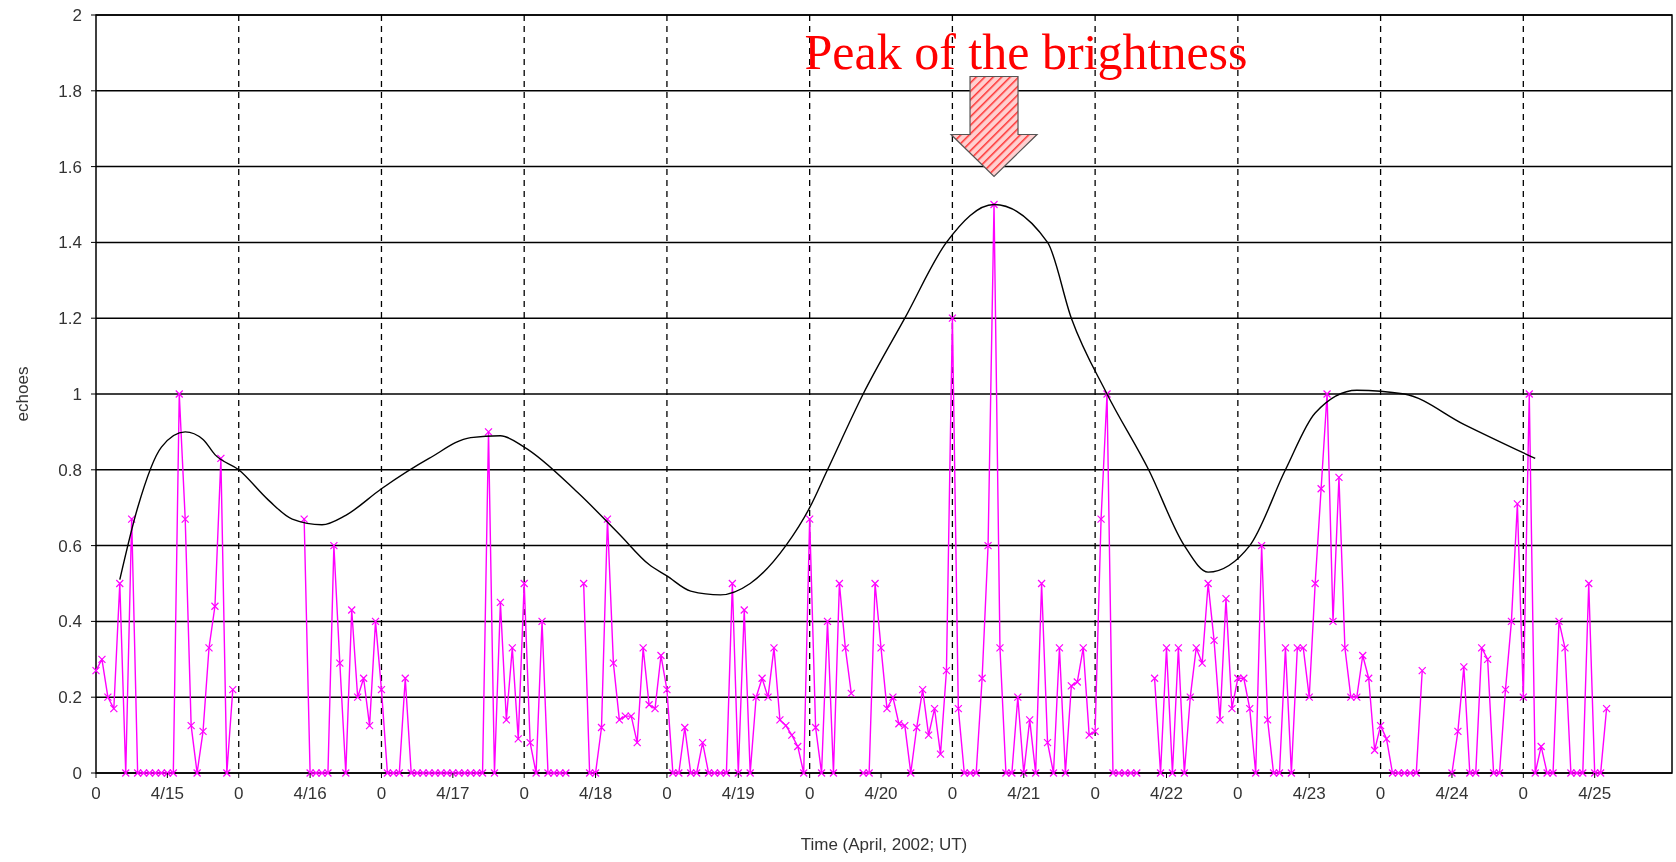  What do you see at coordinates (1166, 793) in the screenshot?
I see `x-tick-label: 4/22` at bounding box center [1166, 793].